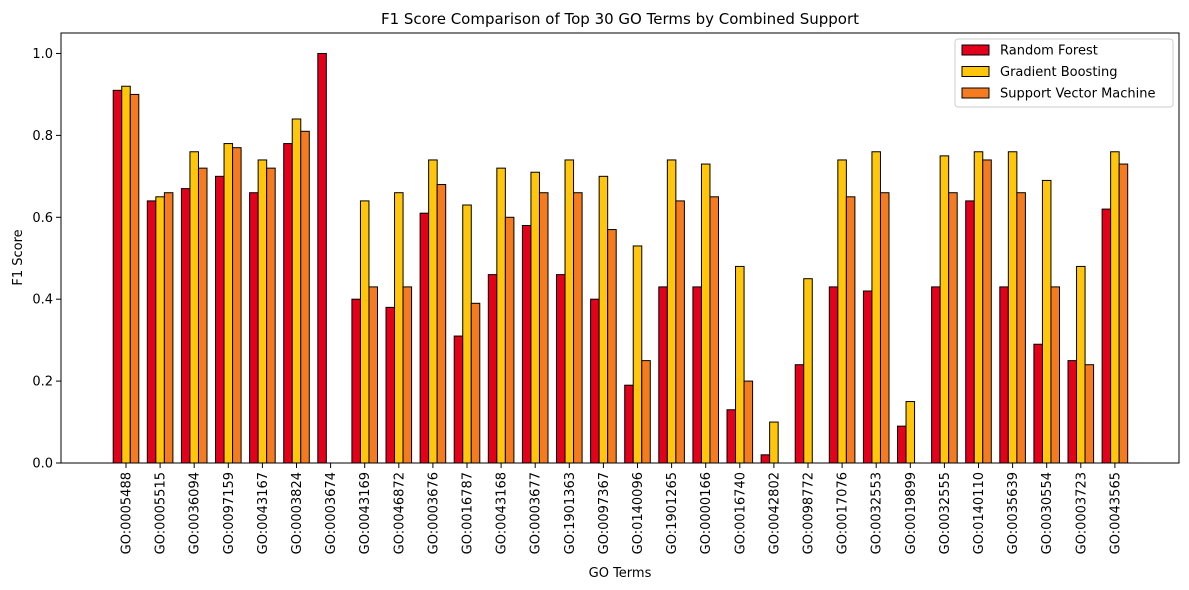 This screenshot has width=1189, height=590. Describe the element at coordinates (774, 513) in the screenshot. I see `x-tick-label: GO:0042802` at that location.